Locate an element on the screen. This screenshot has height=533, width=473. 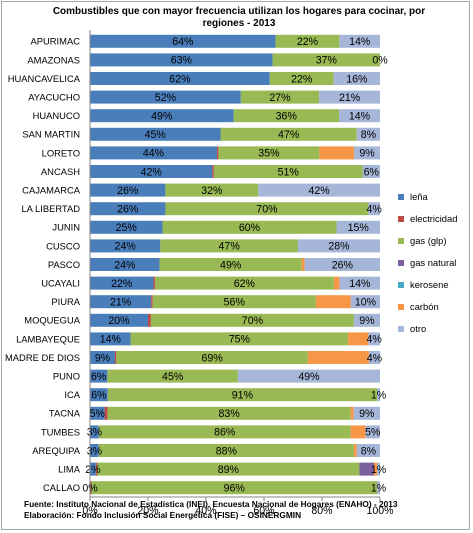
legend-label-otro: otro is located at coordinates (418, 328).